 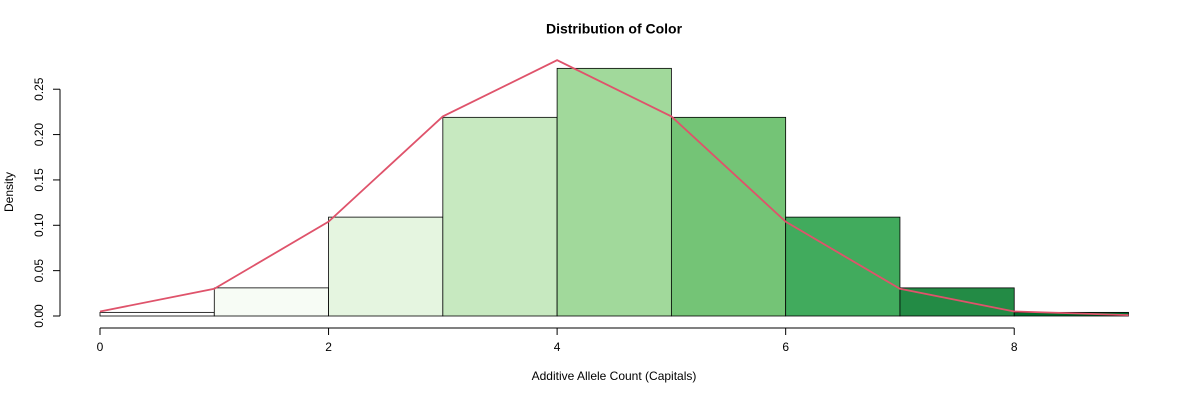 What do you see at coordinates (9, 192) in the screenshot?
I see `y-axis-label: Density` at bounding box center [9, 192].